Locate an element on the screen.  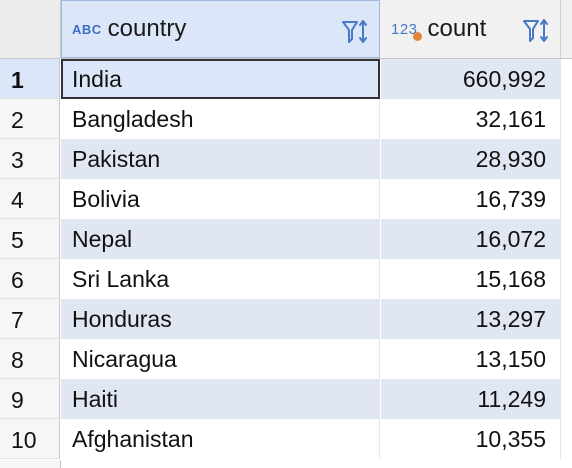
table-row: 2 Bangladesh 32,161 is located at coordinates (286, 119).